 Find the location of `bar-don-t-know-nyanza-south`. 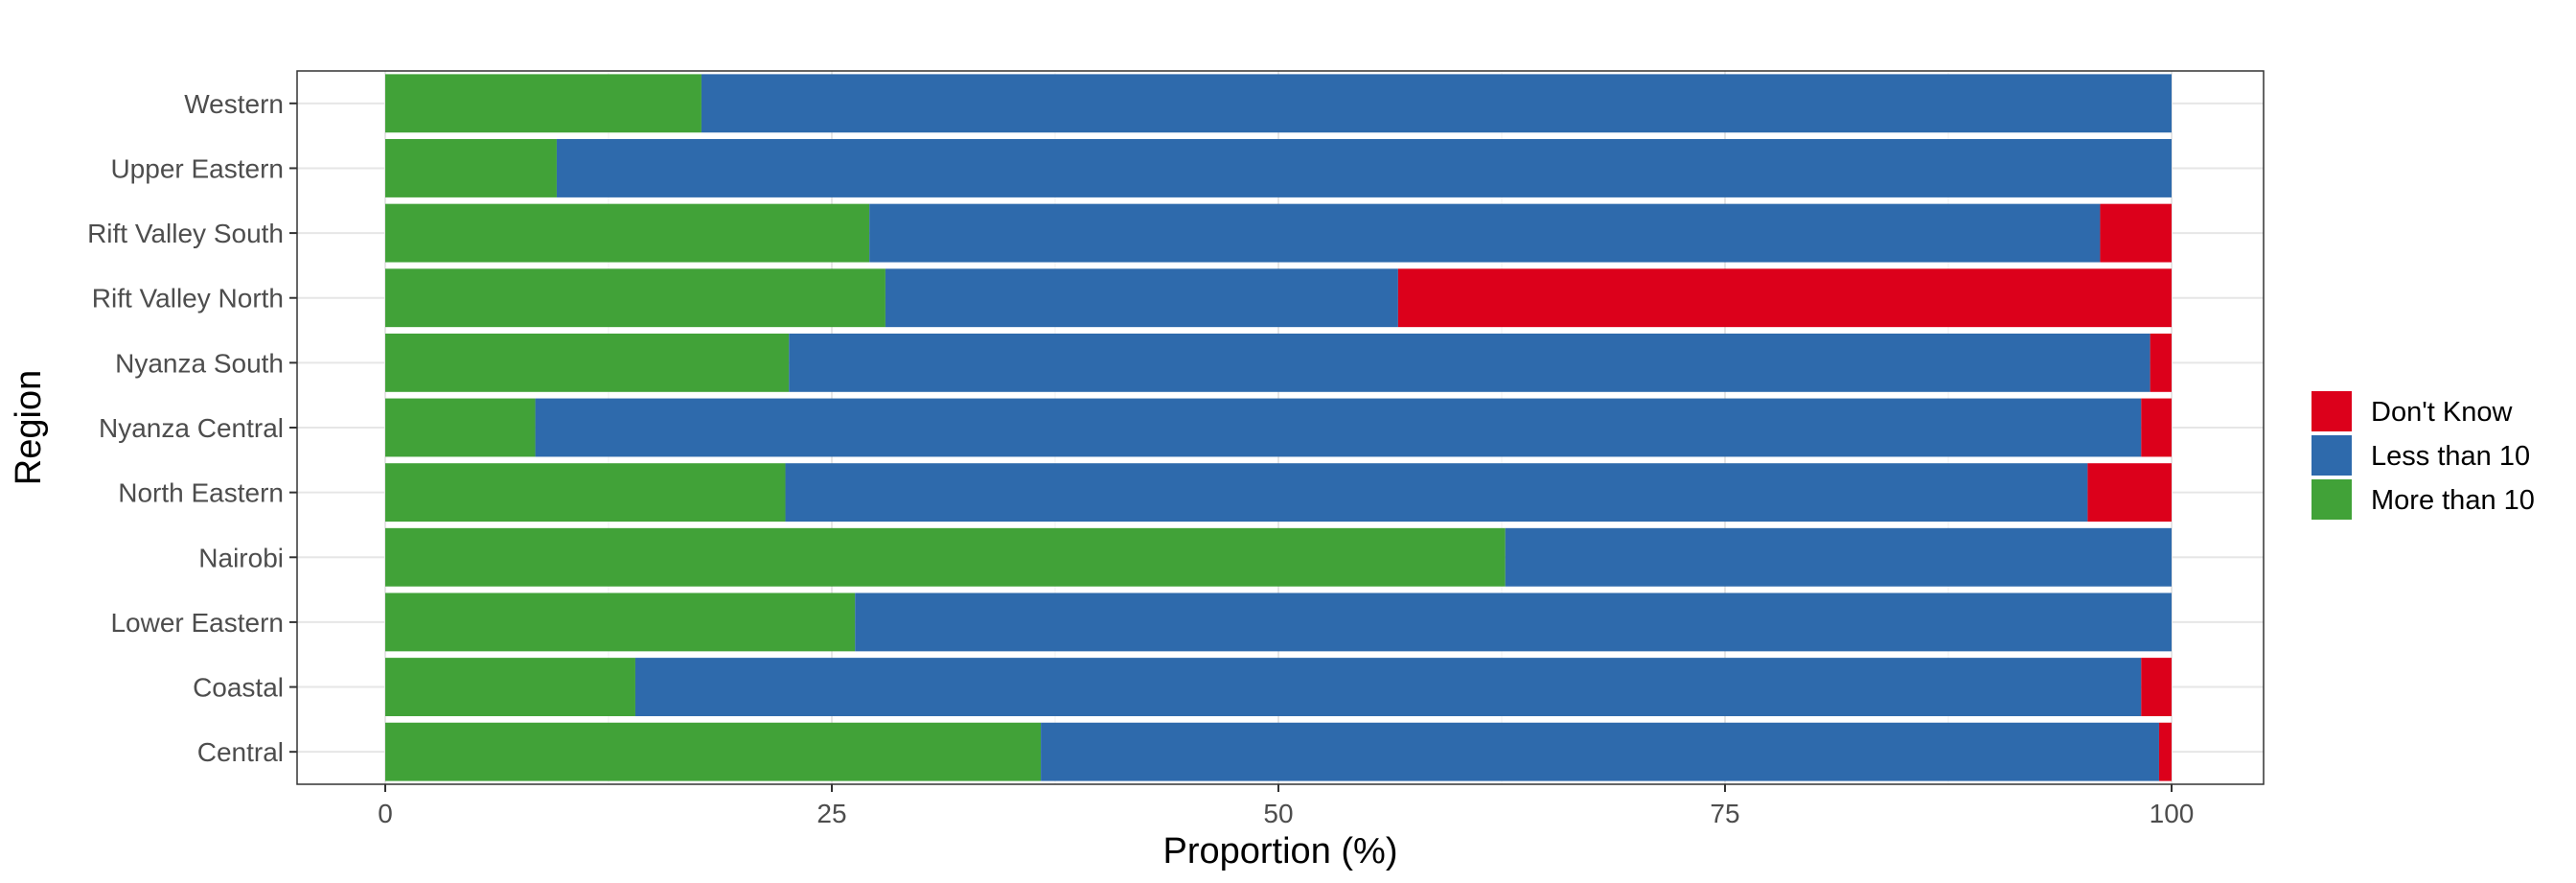

bar-don-t-know-nyanza-south is located at coordinates (2161, 363).